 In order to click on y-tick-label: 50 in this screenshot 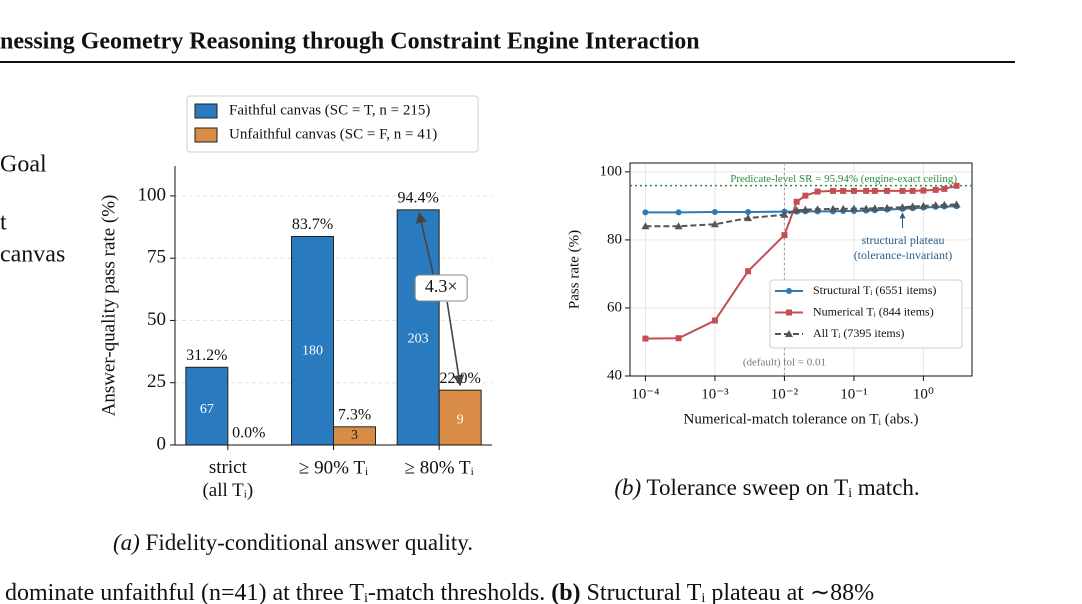, I will do `click(156, 319)`.